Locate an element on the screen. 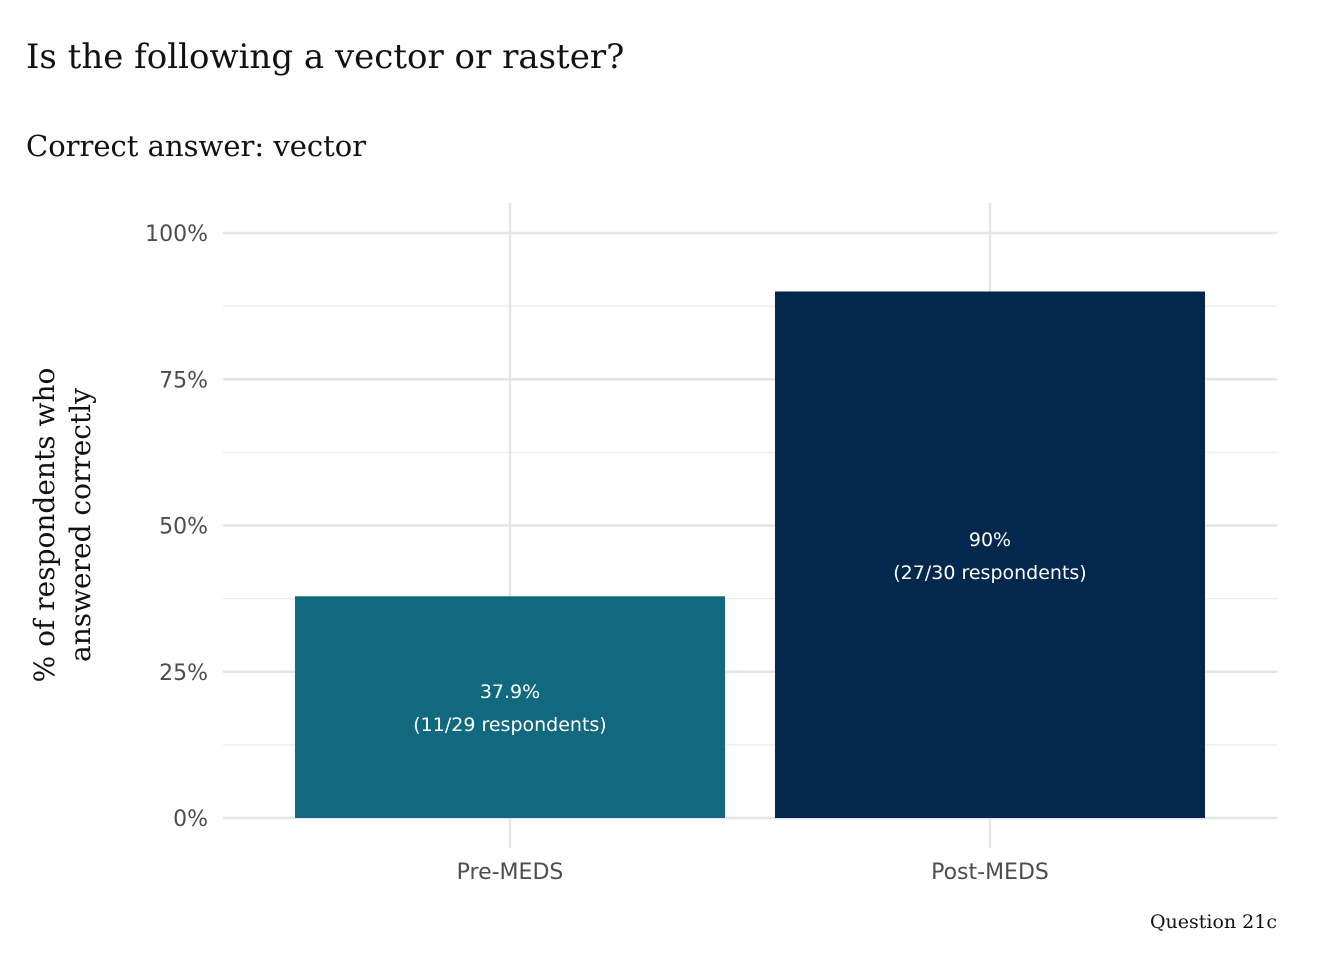  y-axis-label-line1: % of respondents who is located at coordinates (44, 525).